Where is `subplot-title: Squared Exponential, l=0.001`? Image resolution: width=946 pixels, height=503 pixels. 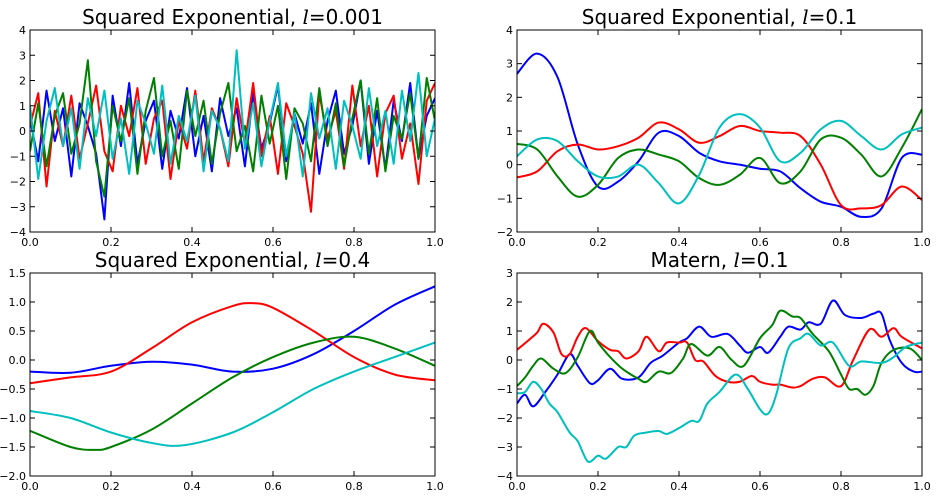
subplot-title: Squared Exponential, l=0.001 is located at coordinates (232, 17).